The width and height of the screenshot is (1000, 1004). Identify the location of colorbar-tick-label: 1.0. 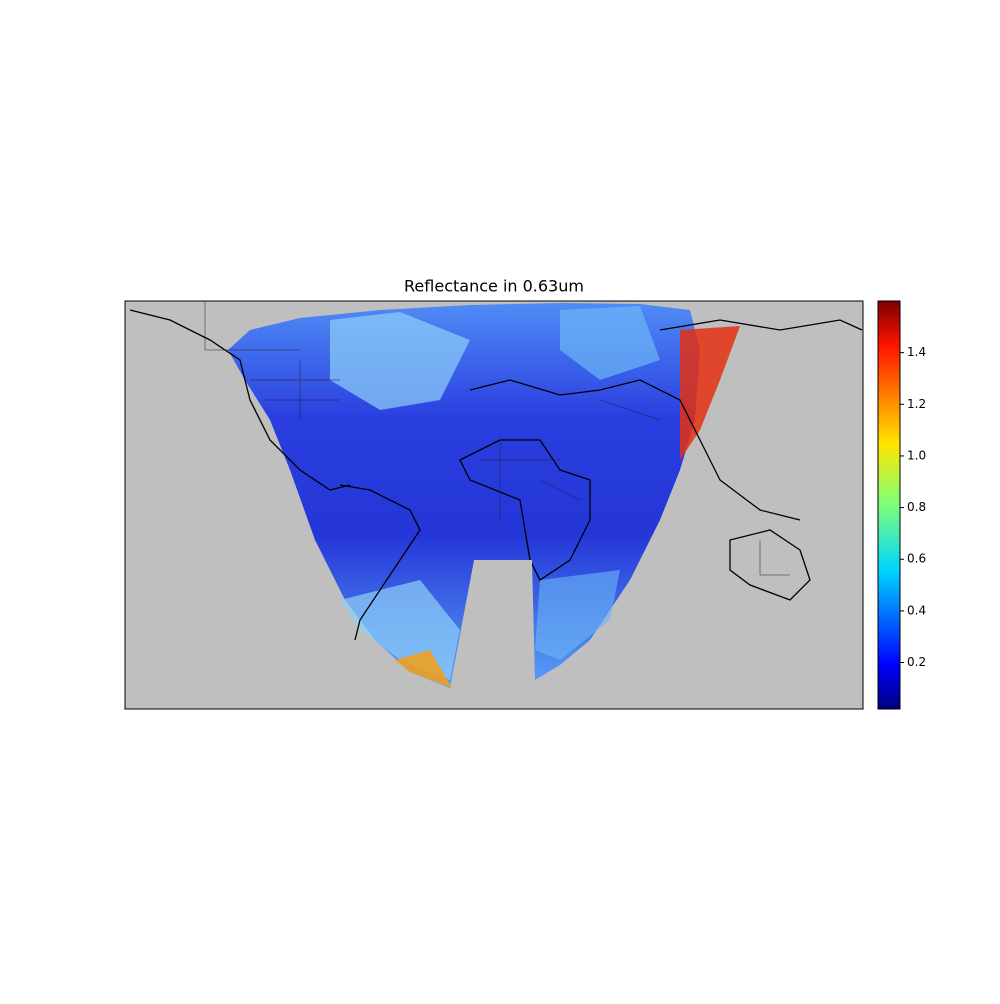
(916, 455).